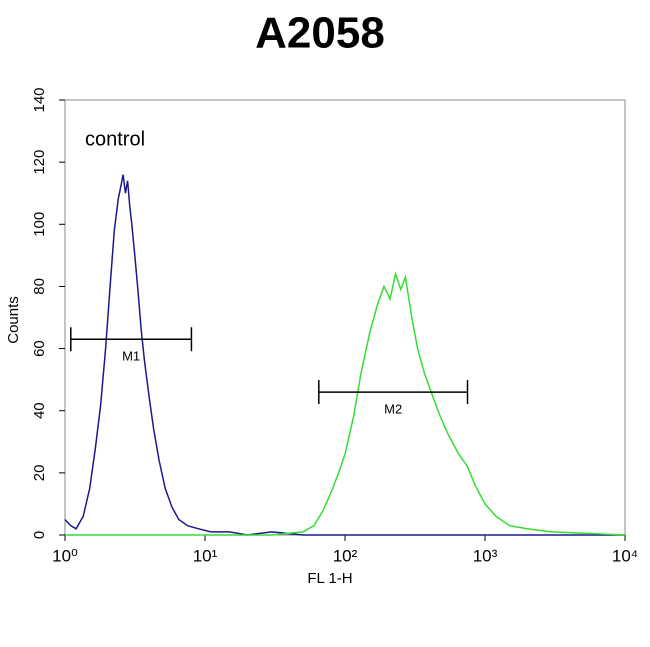  I want to click on y-tick-label: 0, so click(39, 535).